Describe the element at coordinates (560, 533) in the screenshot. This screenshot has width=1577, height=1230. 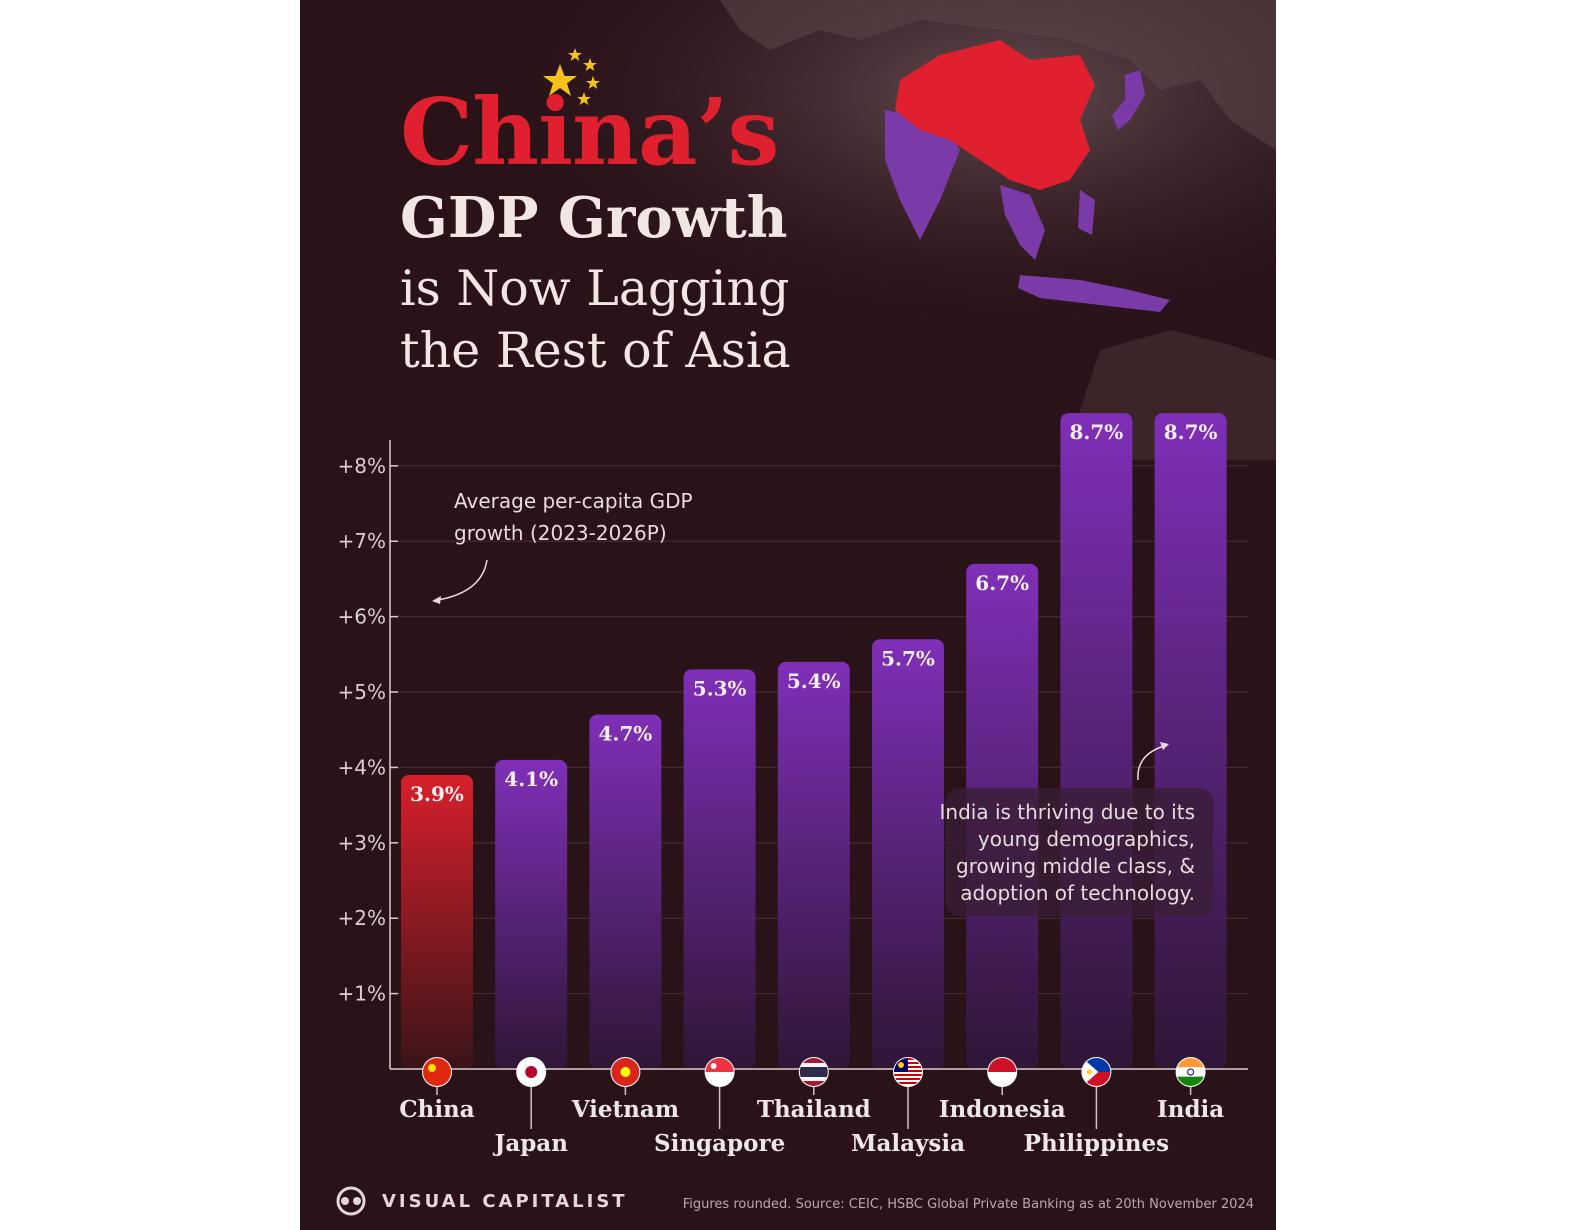
I see `axis-note-line2: growth (2023-2026P)` at that location.